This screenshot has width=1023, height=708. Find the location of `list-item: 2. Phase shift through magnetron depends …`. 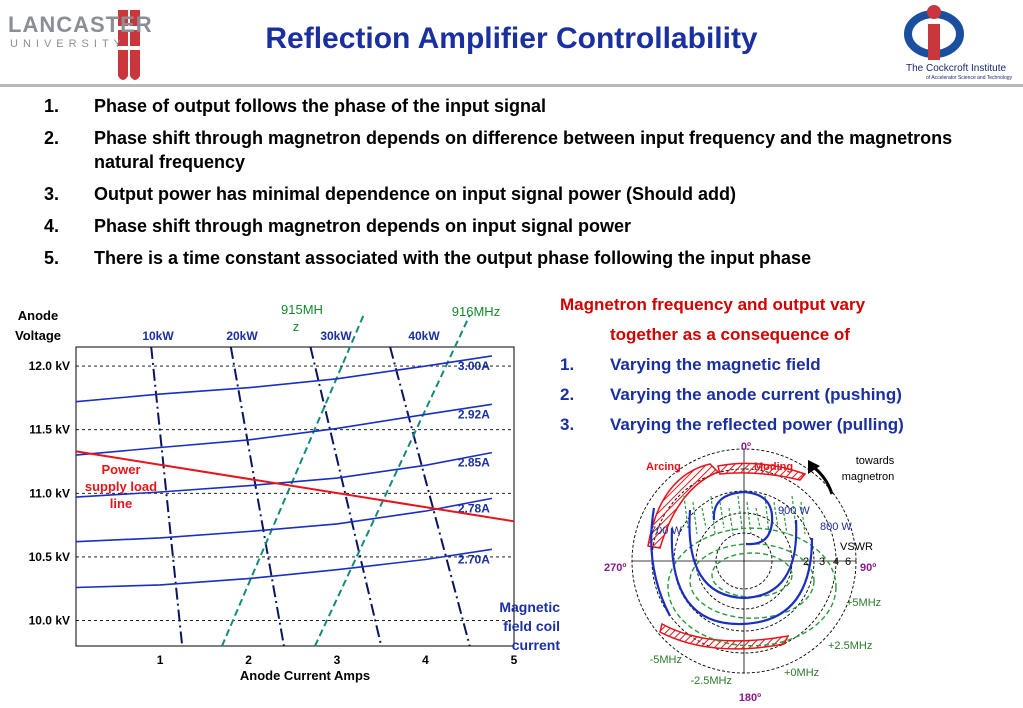

list-item: 2. Phase shift through magnetron depends … is located at coordinates (498, 150).